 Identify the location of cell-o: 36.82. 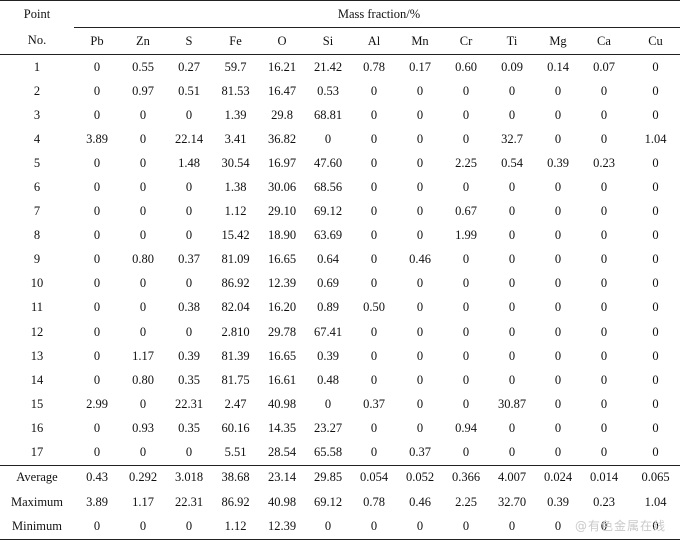
(282, 138).